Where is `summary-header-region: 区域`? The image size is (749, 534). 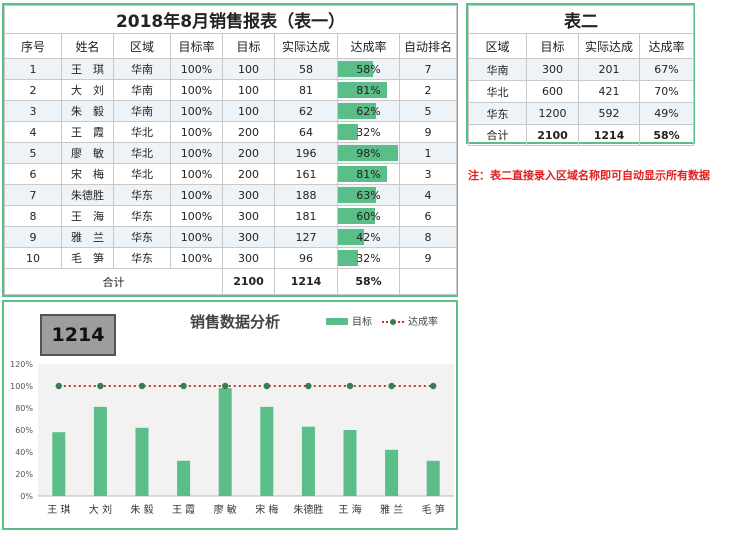
summary-header-region: 区域 is located at coordinates (497, 46).